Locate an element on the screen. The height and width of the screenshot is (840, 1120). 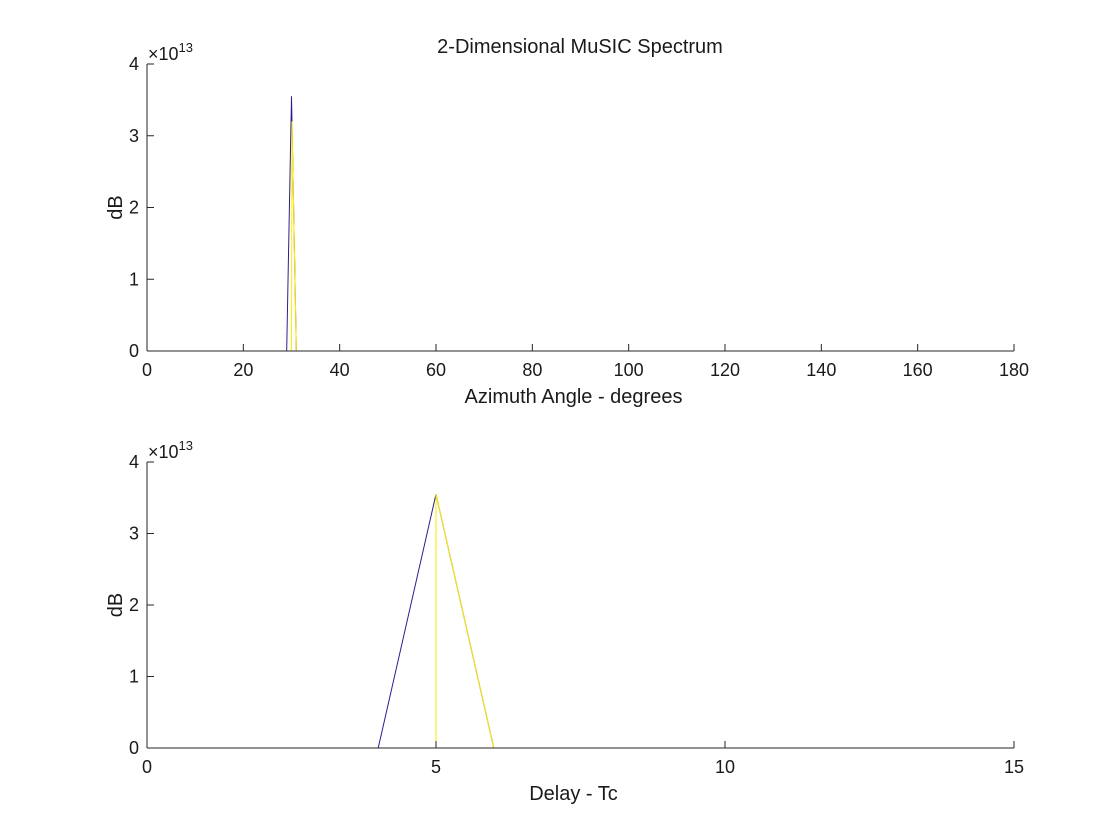
x-tick-label: 100 is located at coordinates (629, 370).